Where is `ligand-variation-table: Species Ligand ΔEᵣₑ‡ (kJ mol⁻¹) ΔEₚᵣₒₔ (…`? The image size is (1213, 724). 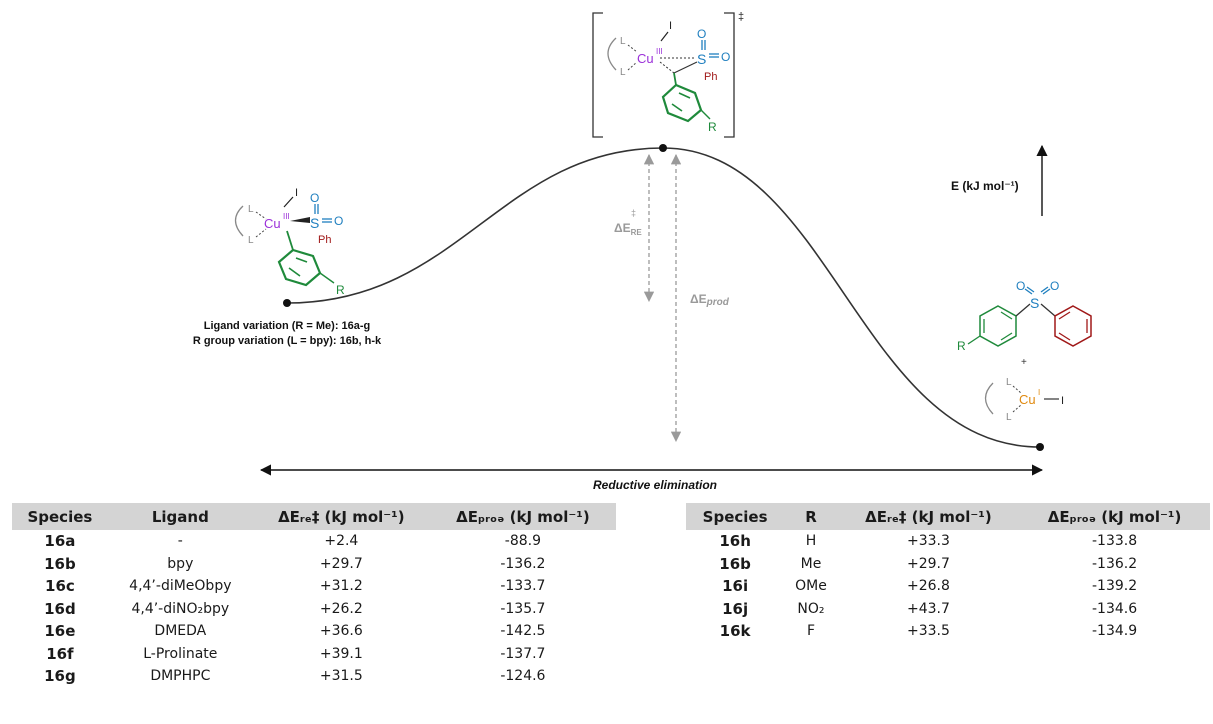
ligand-variation-table: Species Ligand ΔEᵣₑ‡ (kJ mol⁻¹) ΔEₚᵣₒₔ (… is located at coordinates (314, 595).